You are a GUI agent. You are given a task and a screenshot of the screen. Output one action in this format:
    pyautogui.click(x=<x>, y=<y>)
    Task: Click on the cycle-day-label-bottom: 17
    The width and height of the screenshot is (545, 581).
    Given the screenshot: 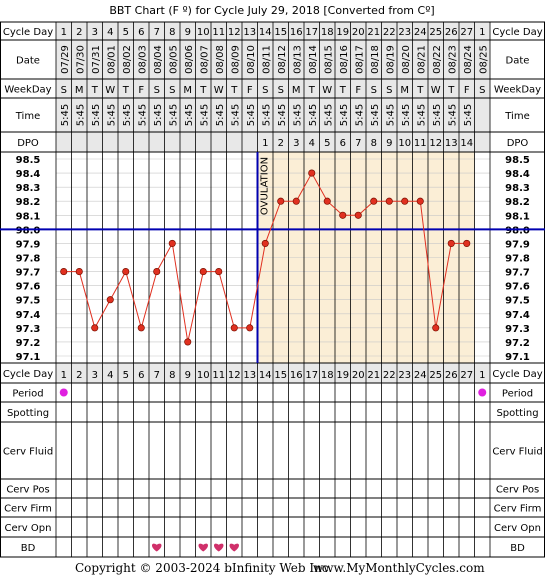 What is the action you would take?
    pyautogui.click(x=311, y=375)
    